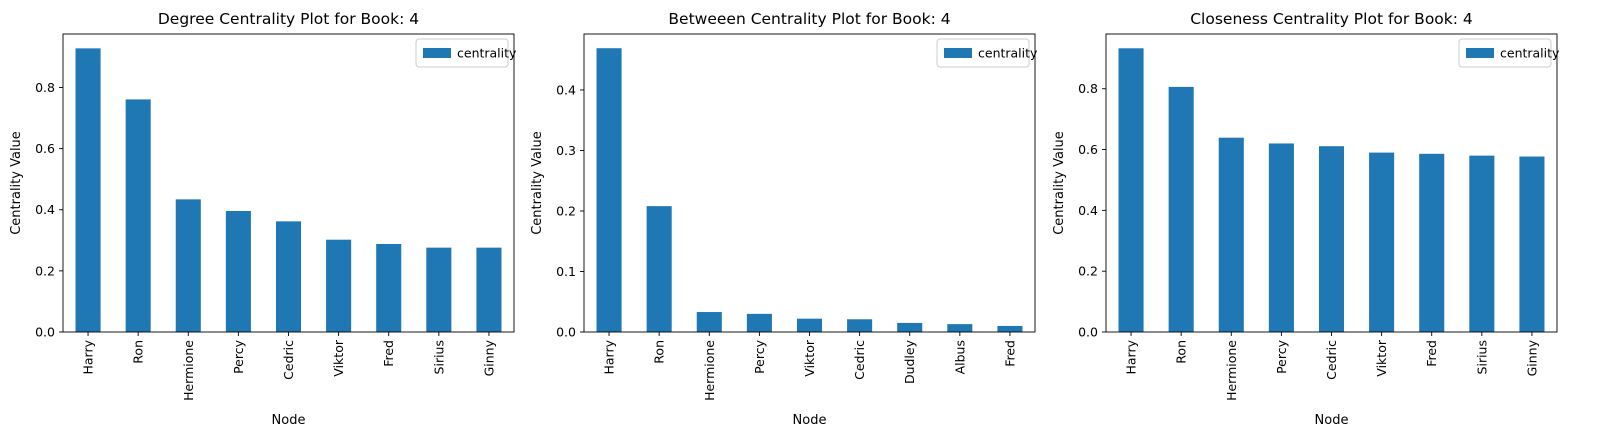 Image resolution: width=1608 pixels, height=447 pixels. I want to click on y-tick-label: 0.3, so click(566, 150).